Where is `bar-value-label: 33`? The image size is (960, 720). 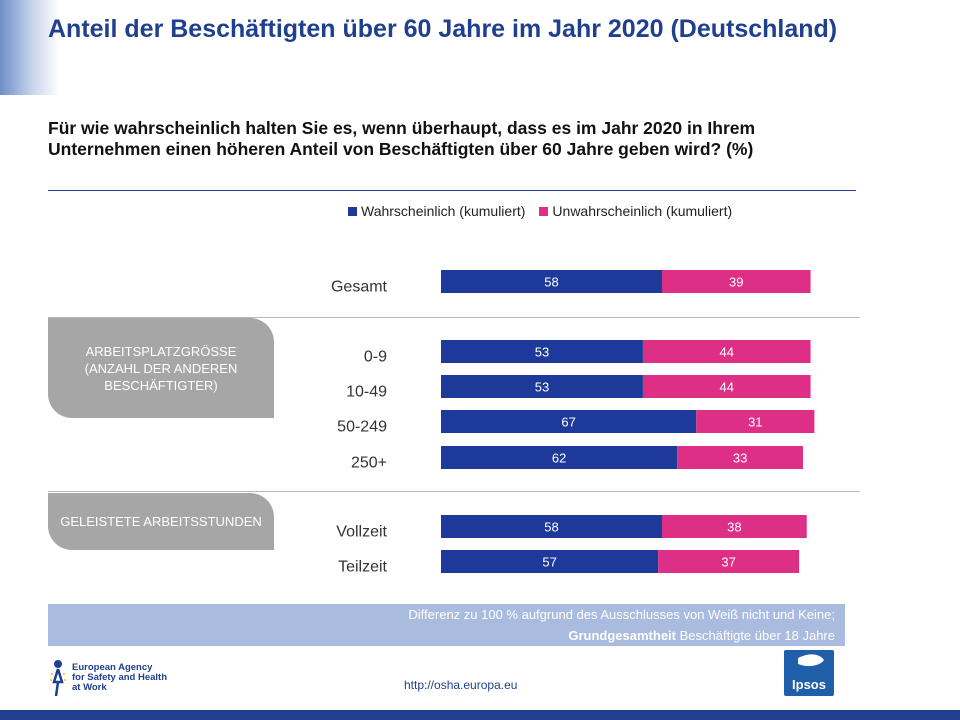 bar-value-label: 33 is located at coordinates (740, 458).